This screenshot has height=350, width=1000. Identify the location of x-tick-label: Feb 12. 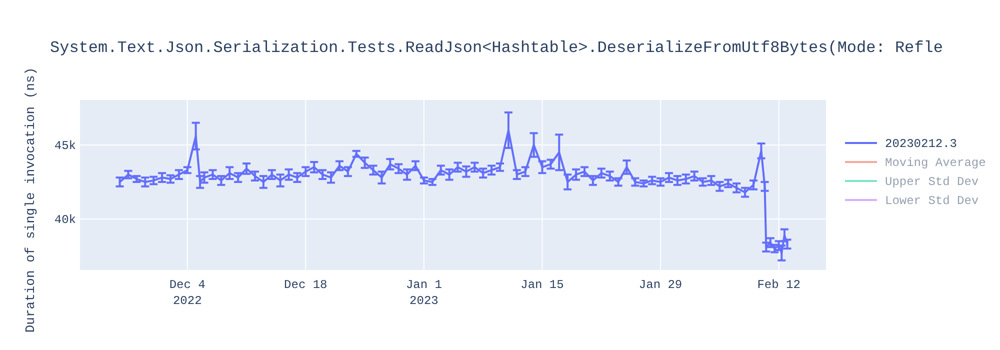
(778, 285).